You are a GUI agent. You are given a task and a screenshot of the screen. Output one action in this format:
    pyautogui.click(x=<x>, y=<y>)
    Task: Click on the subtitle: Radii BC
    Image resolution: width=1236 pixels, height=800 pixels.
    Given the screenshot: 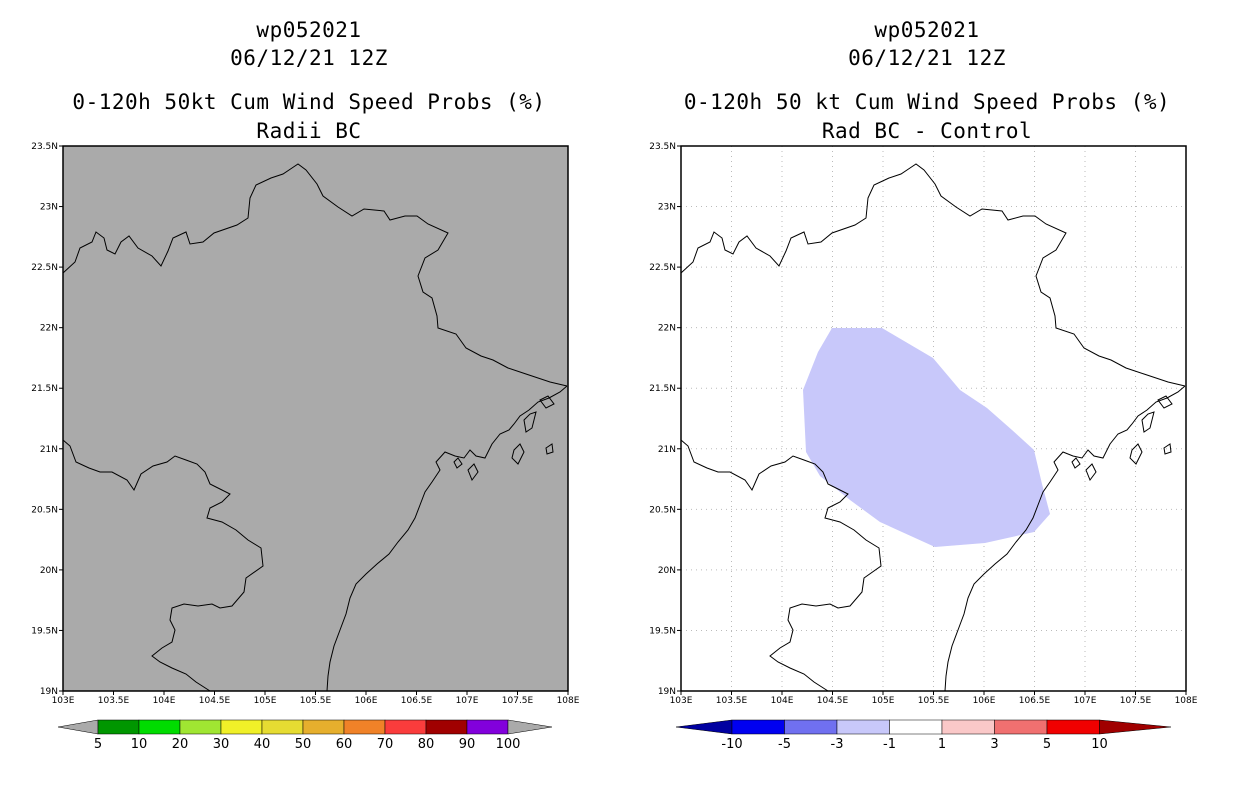 What is the action you would take?
    pyautogui.click(x=309, y=131)
    